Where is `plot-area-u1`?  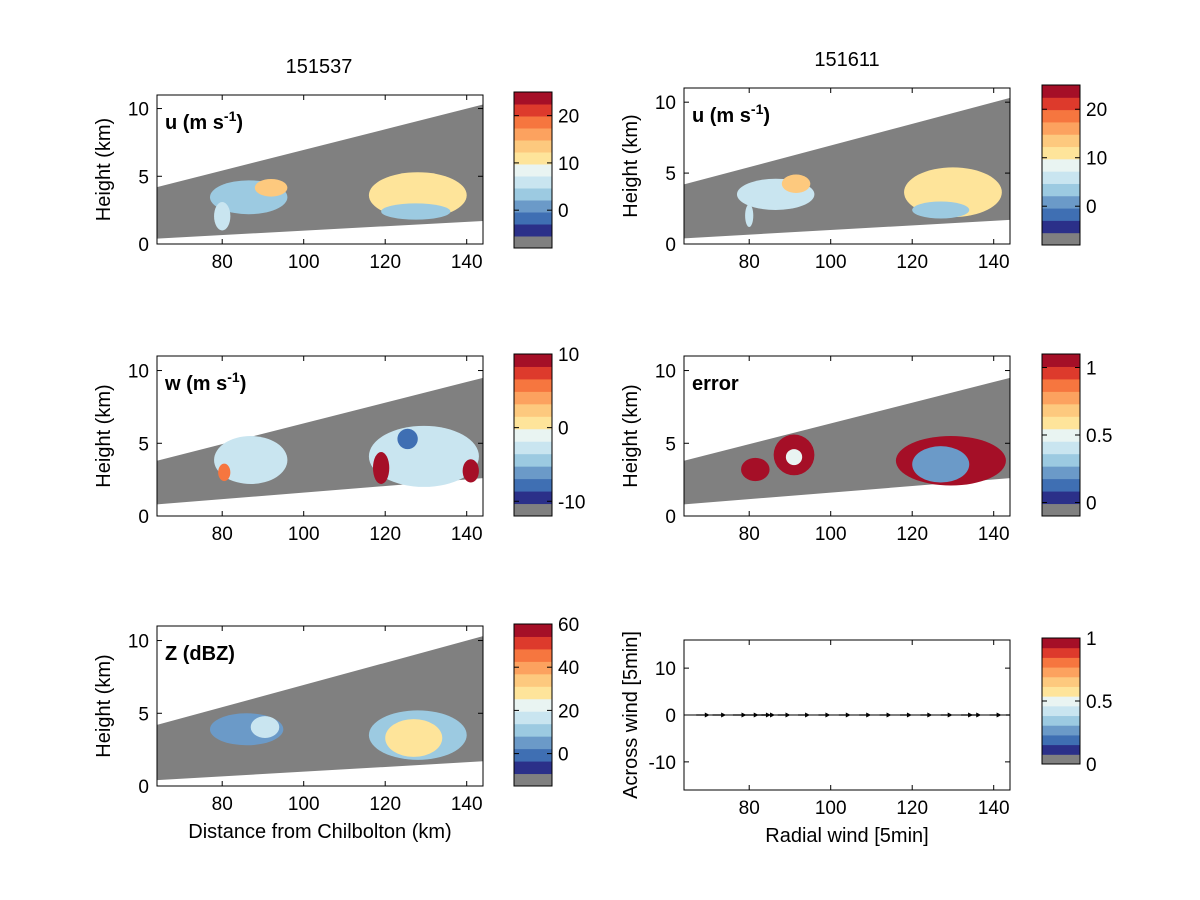
plot-area-u1 is located at coordinates (320, 171).